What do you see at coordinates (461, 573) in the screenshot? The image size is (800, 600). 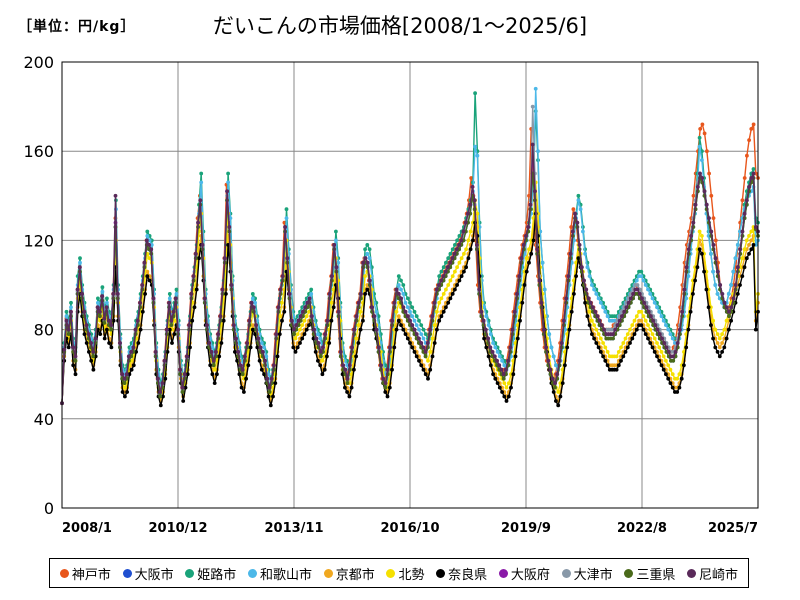 I see `legend-item: 奈良県` at bounding box center [461, 573].